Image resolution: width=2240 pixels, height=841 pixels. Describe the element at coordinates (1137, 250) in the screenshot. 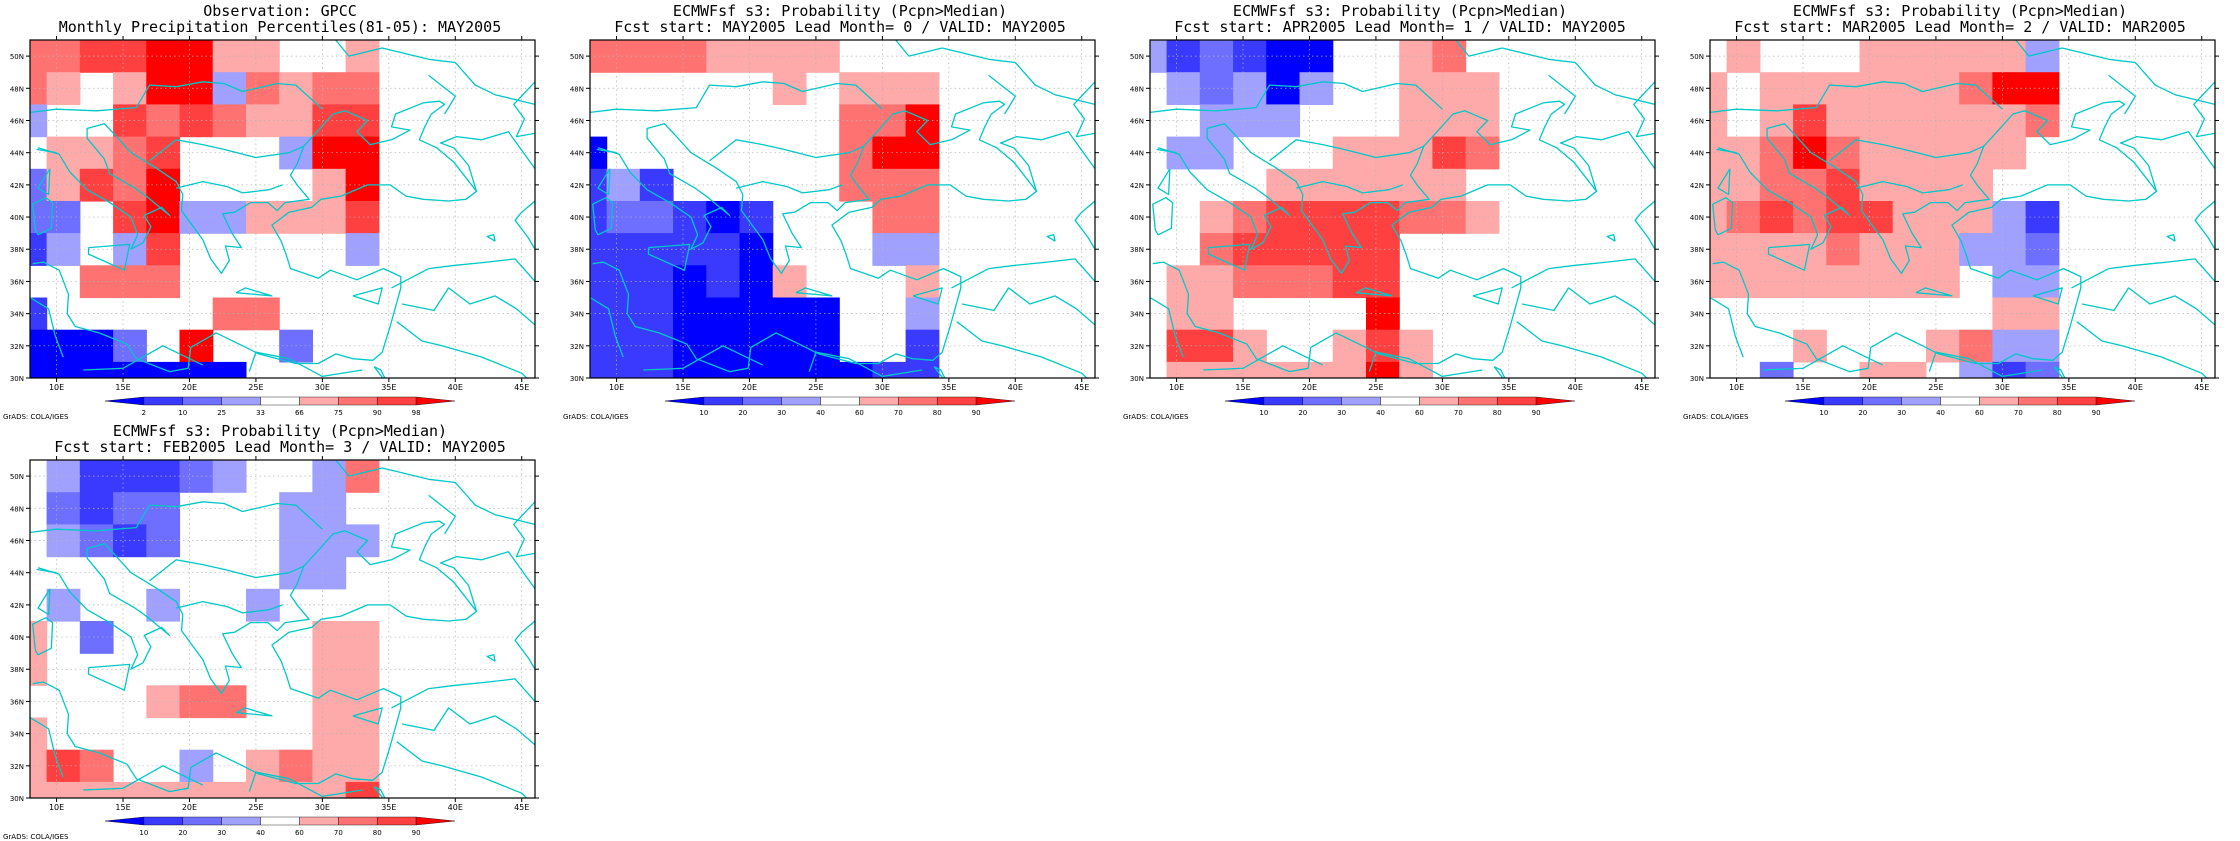

I see `lat-tick-label: 38N` at that location.